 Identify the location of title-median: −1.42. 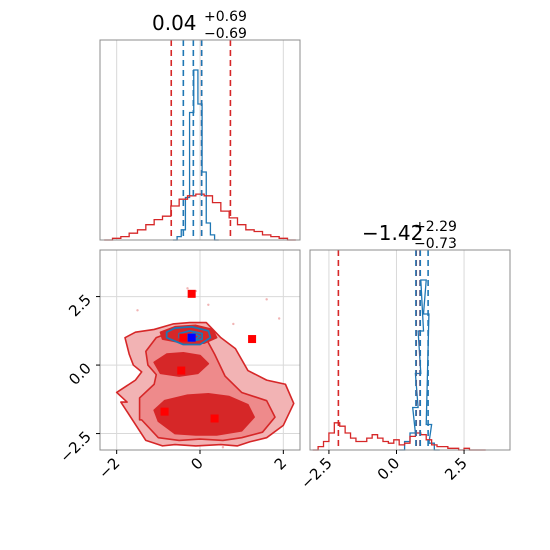
(392, 233).